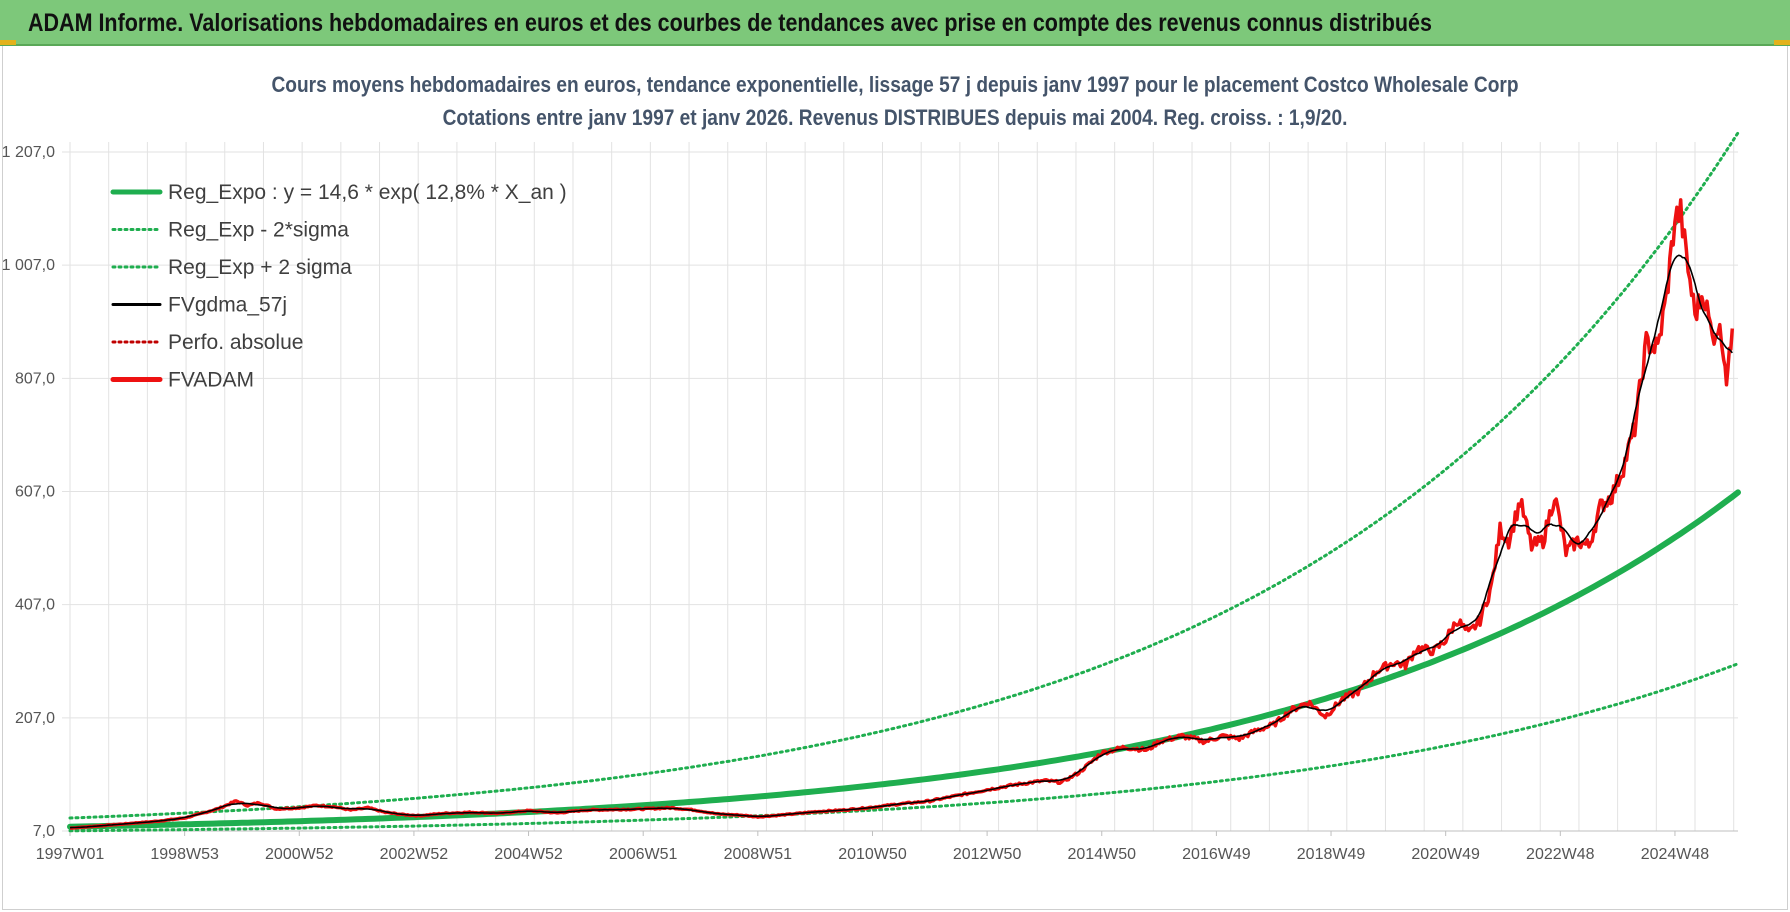  I want to click on y-tick-label: 807,0, so click(35, 378).